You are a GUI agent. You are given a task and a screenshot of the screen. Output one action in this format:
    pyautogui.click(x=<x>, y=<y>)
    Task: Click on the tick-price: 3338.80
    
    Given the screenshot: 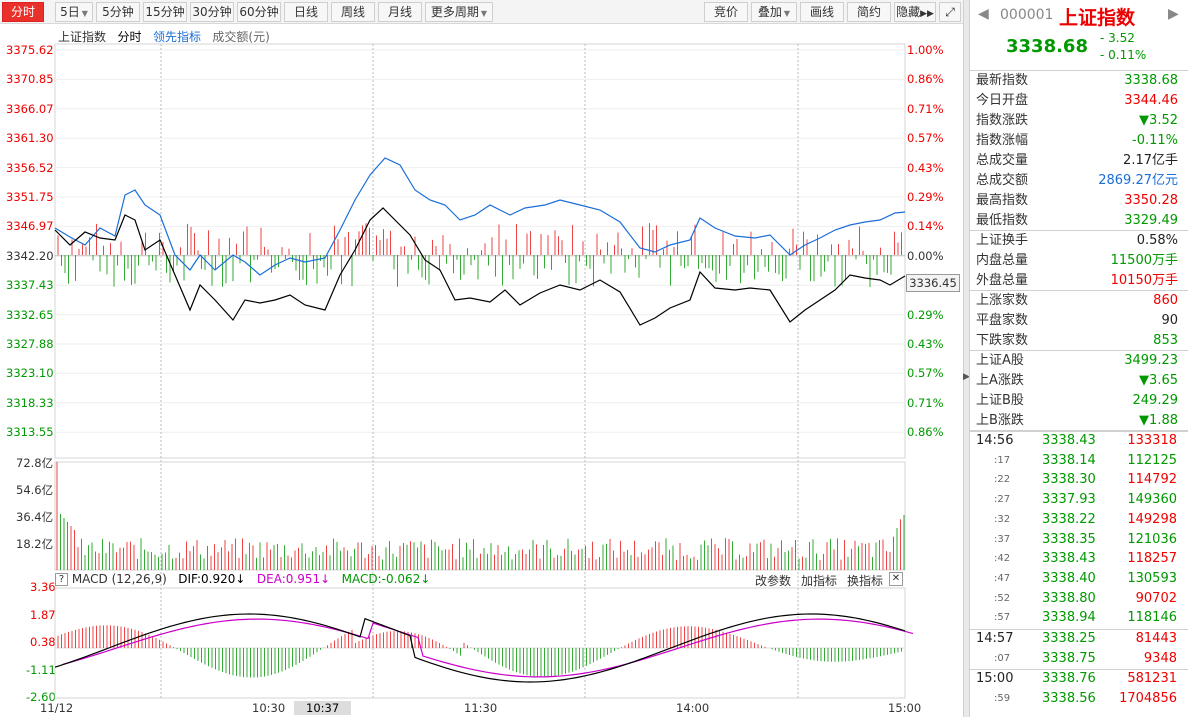 What is the action you would take?
    pyautogui.click(x=1069, y=598)
    